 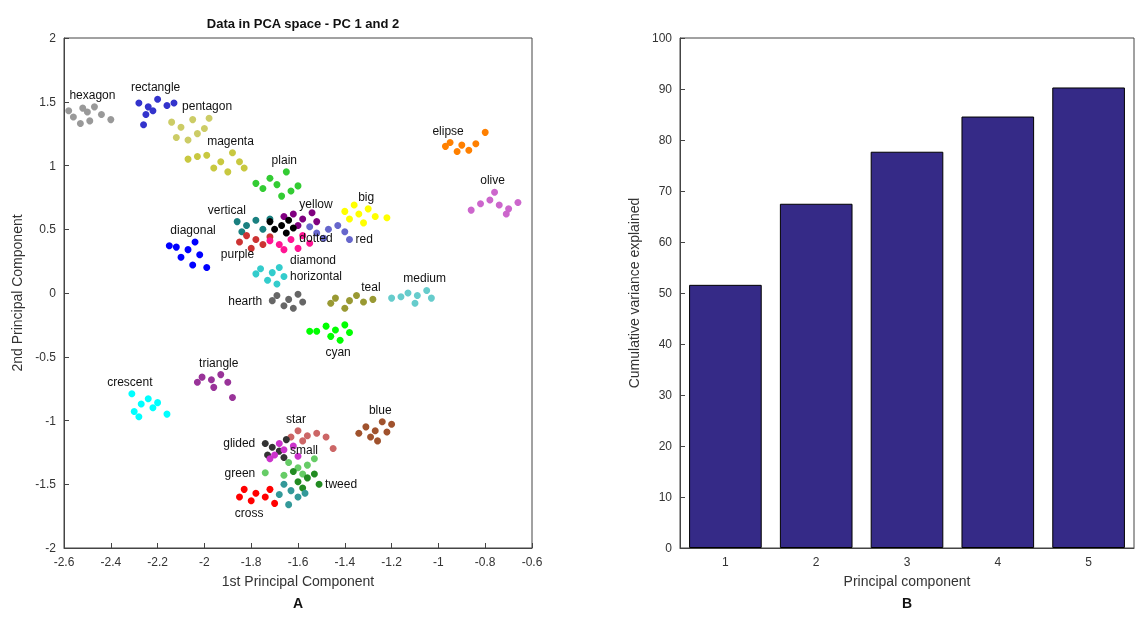 What do you see at coordinates (251, 562) in the screenshot?
I see `x-tick-label: -1.8` at bounding box center [251, 562].